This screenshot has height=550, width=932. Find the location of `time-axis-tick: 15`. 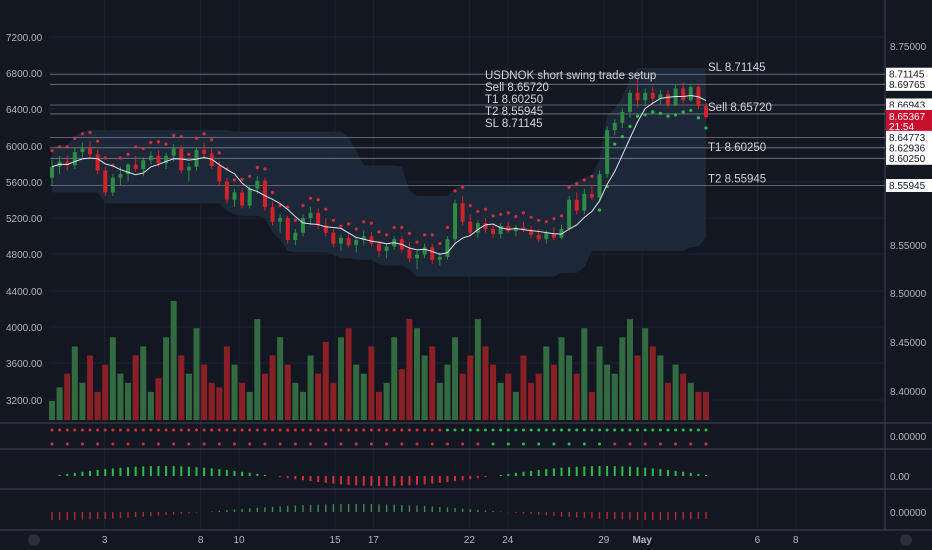

time-axis-tick: 15 is located at coordinates (335, 540).